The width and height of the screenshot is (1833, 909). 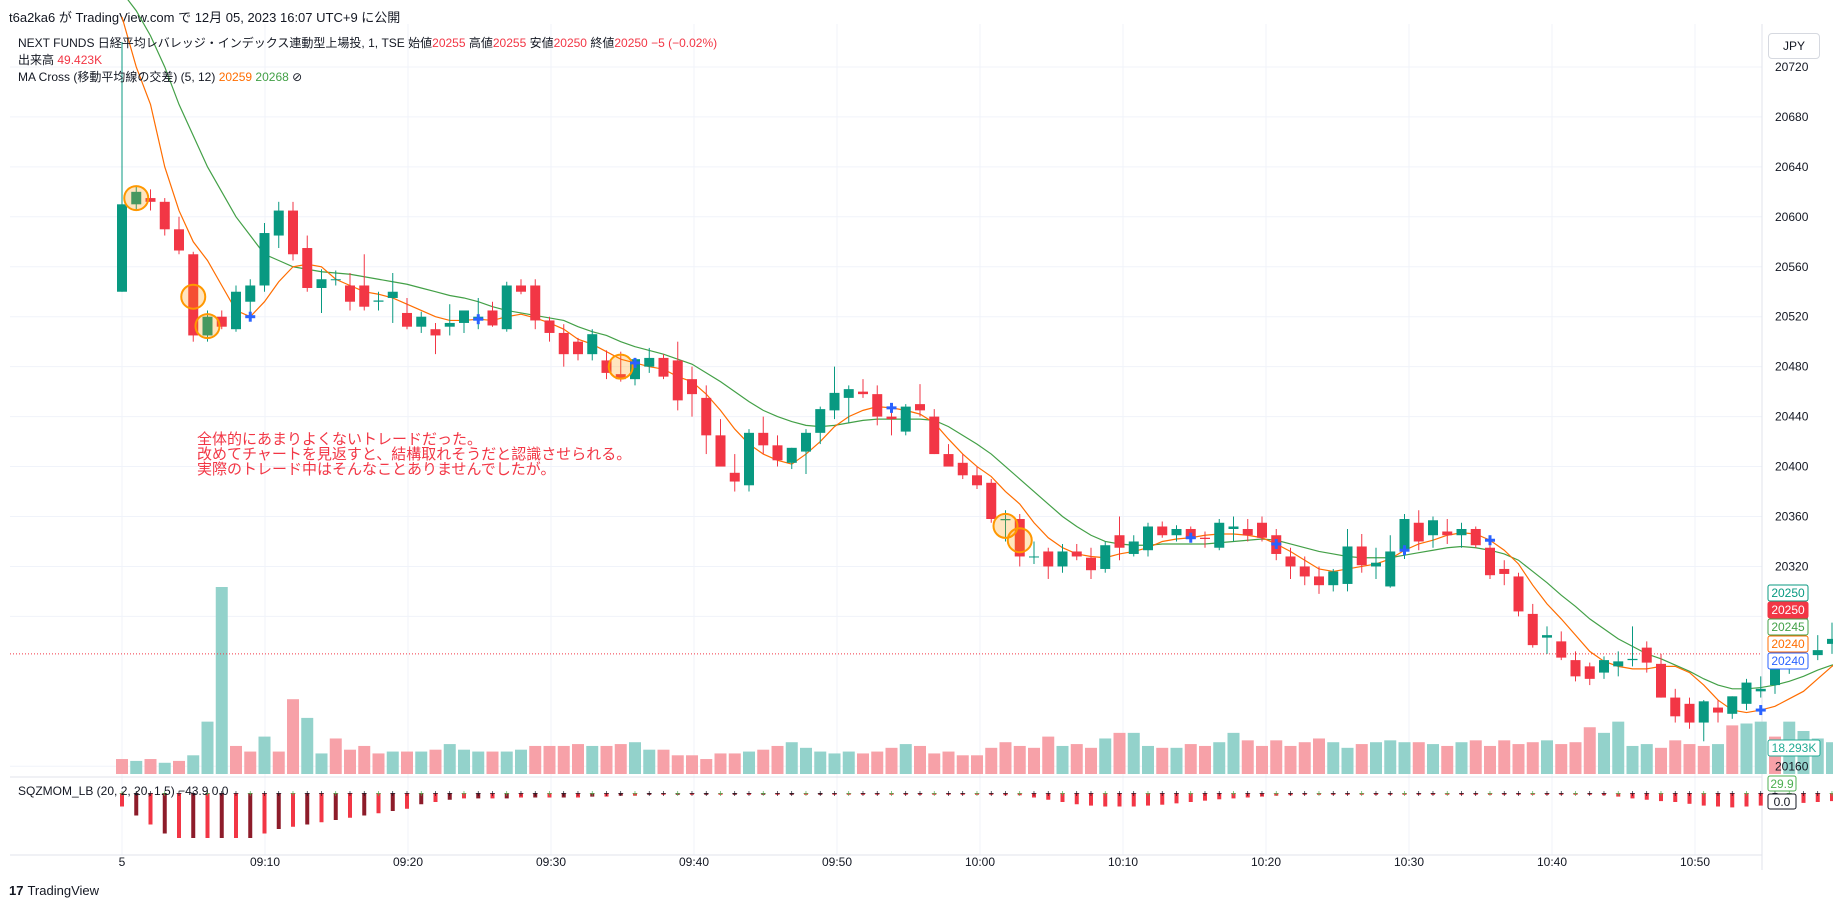 What do you see at coordinates (1794, 748) in the screenshot?
I see `volume-tag` at bounding box center [1794, 748].